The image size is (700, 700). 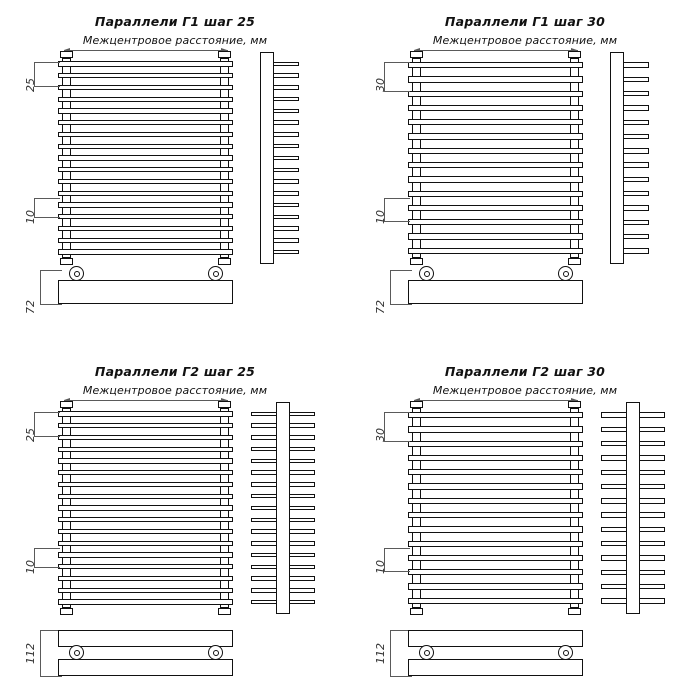 What do you see at coordinates (30, 653) in the screenshot?
I see `depth-dimension-label: 112` at bounding box center [30, 653].